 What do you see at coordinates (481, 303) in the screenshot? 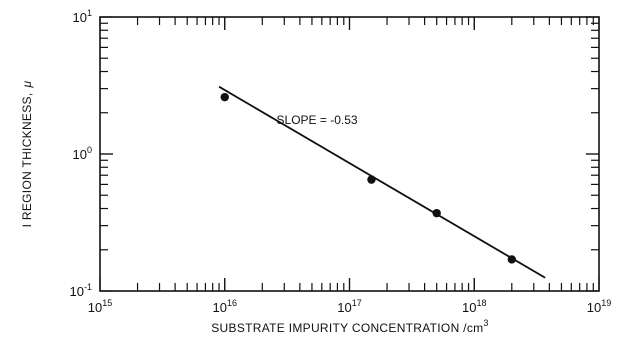
I see `x-tick-label-exp: 18` at bounding box center [481, 303].